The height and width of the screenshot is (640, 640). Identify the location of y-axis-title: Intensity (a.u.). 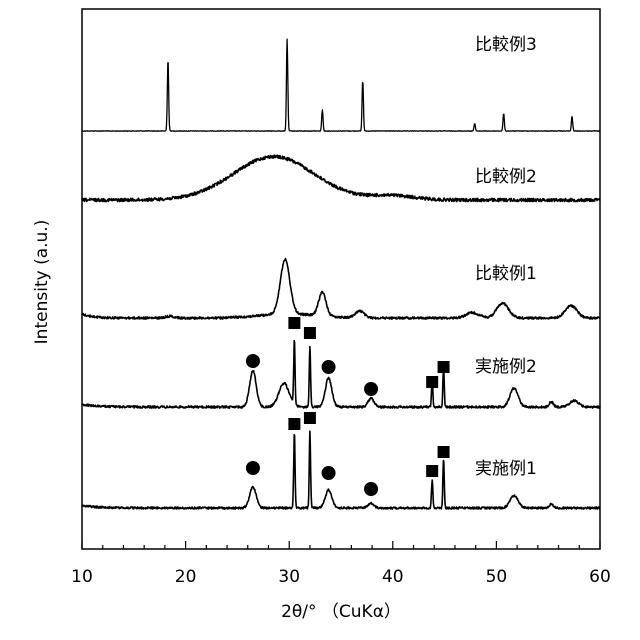
(42, 282).